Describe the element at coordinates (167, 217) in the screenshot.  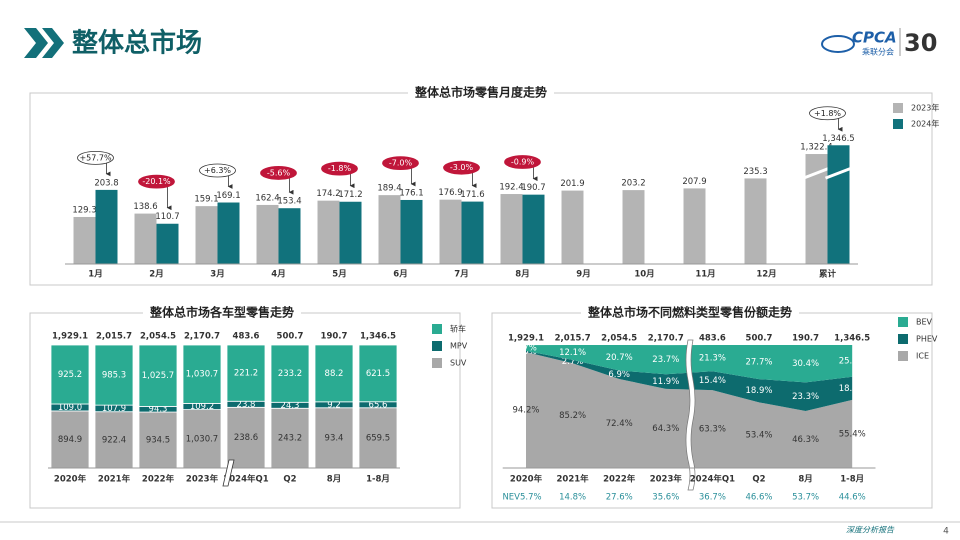
I see `value-label: 110.7` at that location.